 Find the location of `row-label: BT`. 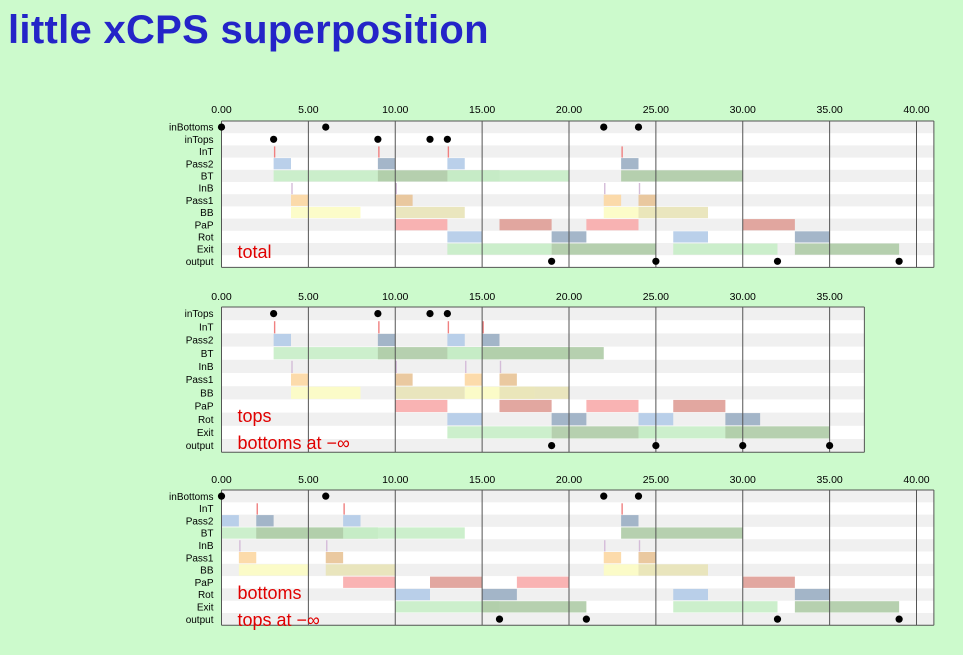

row-label: BT is located at coordinates (207, 354).